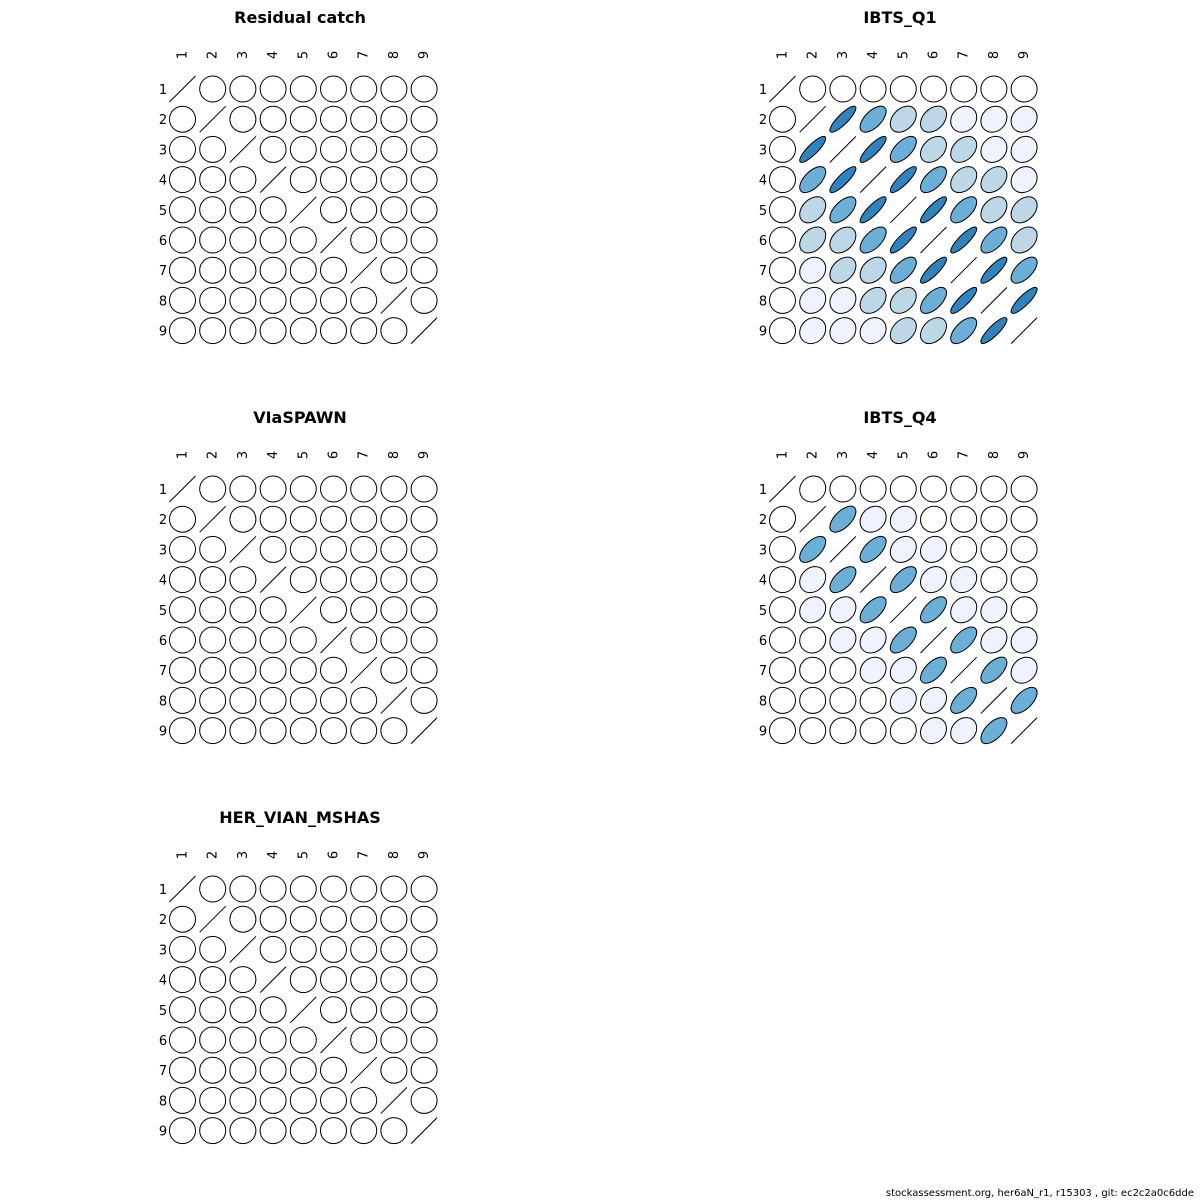 The width and height of the screenshot is (1200, 1200). I want to click on row-tick-label: 6, so click(163, 241).